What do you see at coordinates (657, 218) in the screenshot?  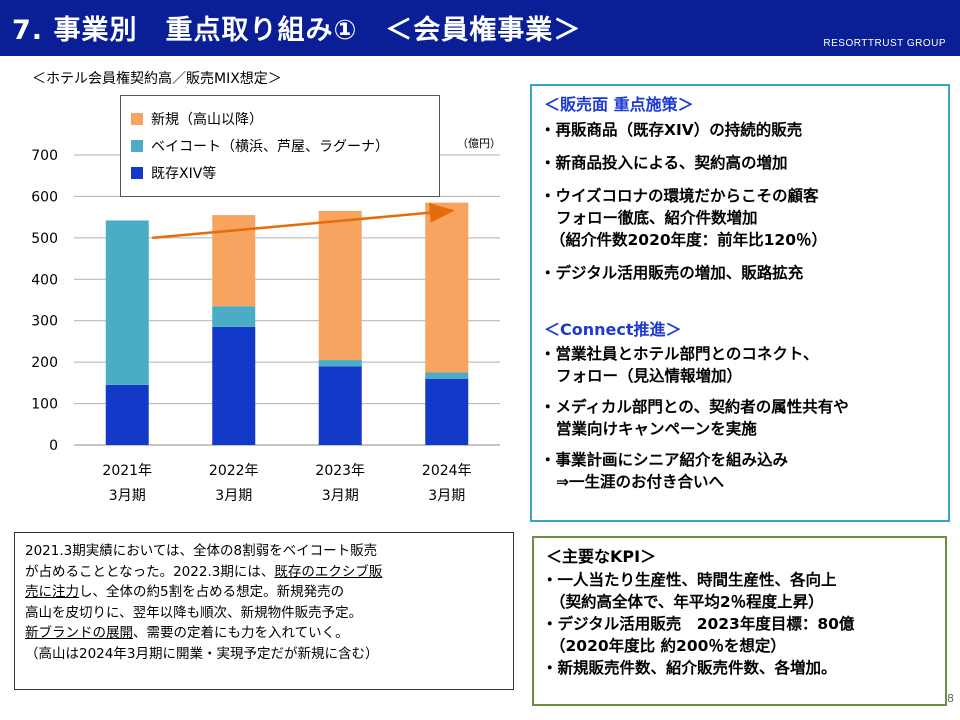 I see `sales-item-line: フォロー徹底、紹介件数増加` at bounding box center [657, 218].